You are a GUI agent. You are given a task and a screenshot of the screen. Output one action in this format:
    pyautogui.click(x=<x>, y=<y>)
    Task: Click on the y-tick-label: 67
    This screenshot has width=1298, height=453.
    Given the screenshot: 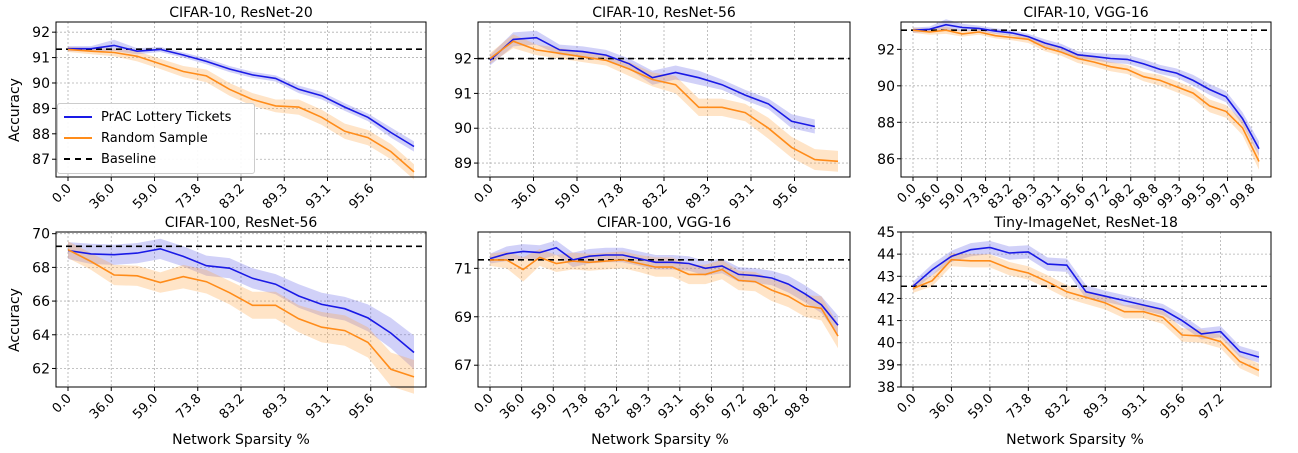 What is the action you would take?
    pyautogui.click(x=463, y=366)
    